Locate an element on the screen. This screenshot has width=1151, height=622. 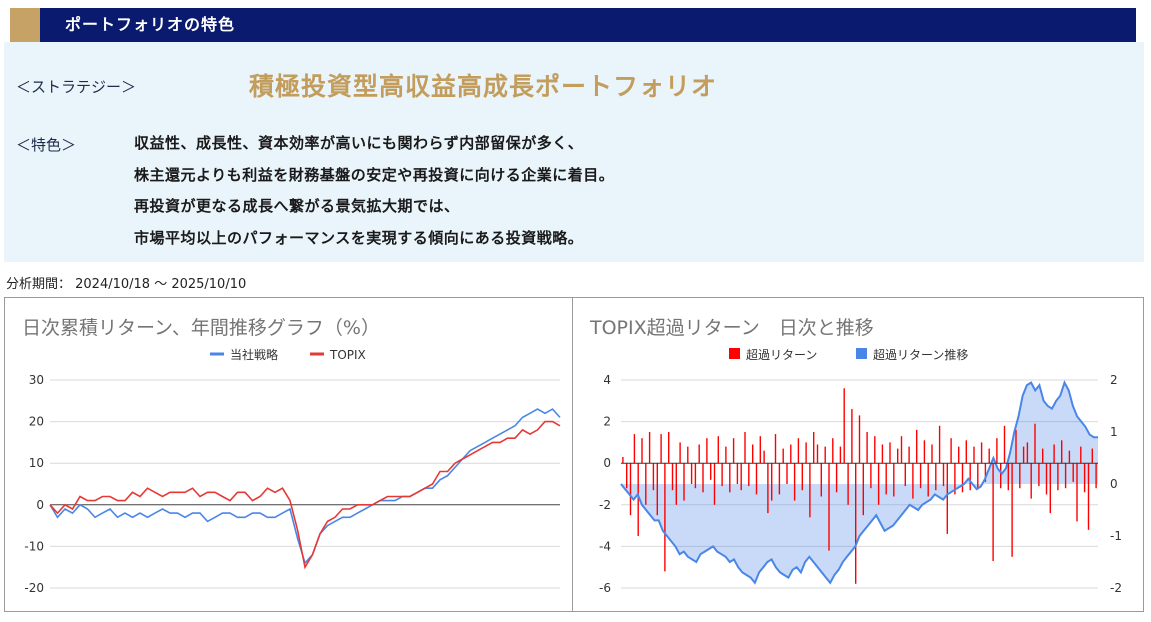
chart-title: 日次累積リターン、年間推移グラフ（%） is located at coordinates (201, 328).